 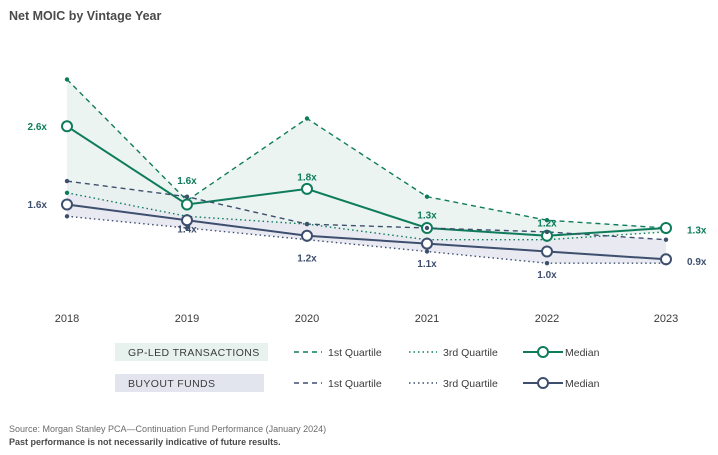 What do you see at coordinates (543, 383) in the screenshot?
I see `buyout-legend-swatch-marker` at bounding box center [543, 383].